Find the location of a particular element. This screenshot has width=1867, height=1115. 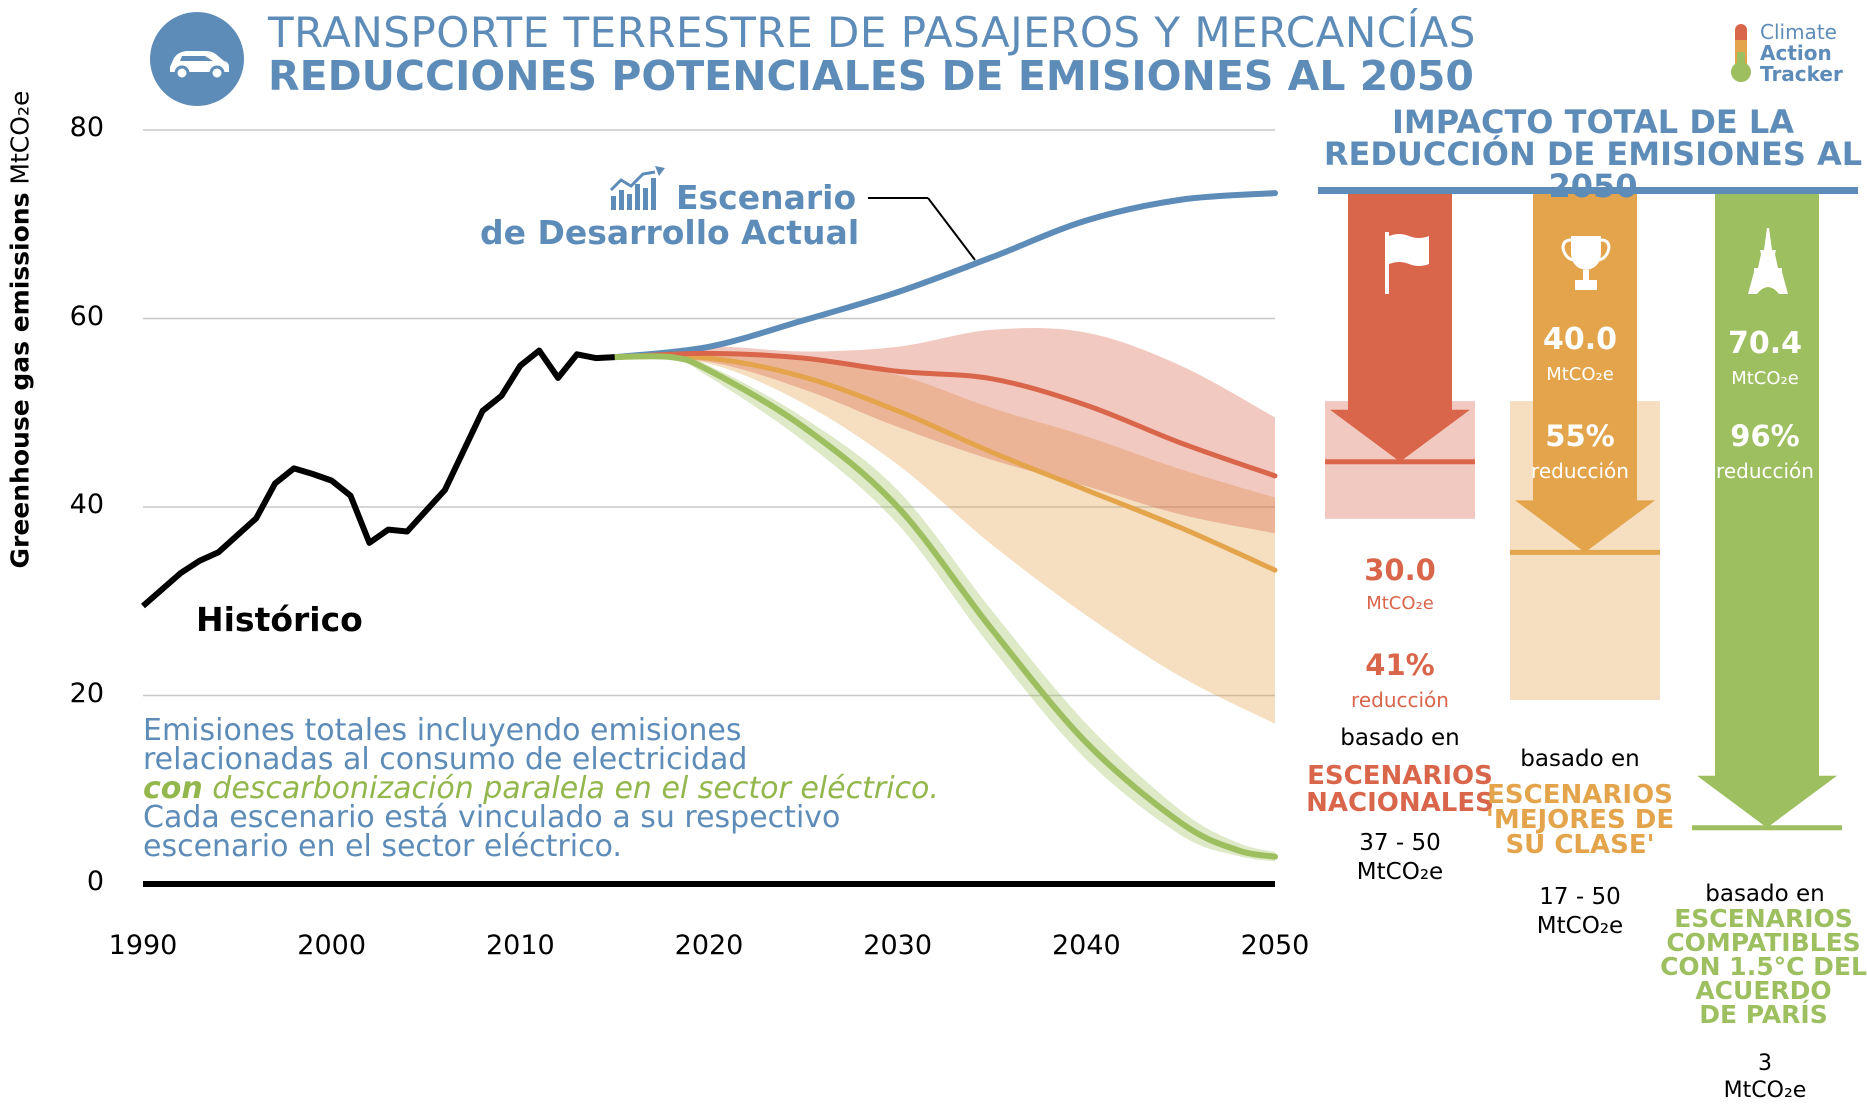

brand-word-1: Climate is located at coordinates (1798, 32).